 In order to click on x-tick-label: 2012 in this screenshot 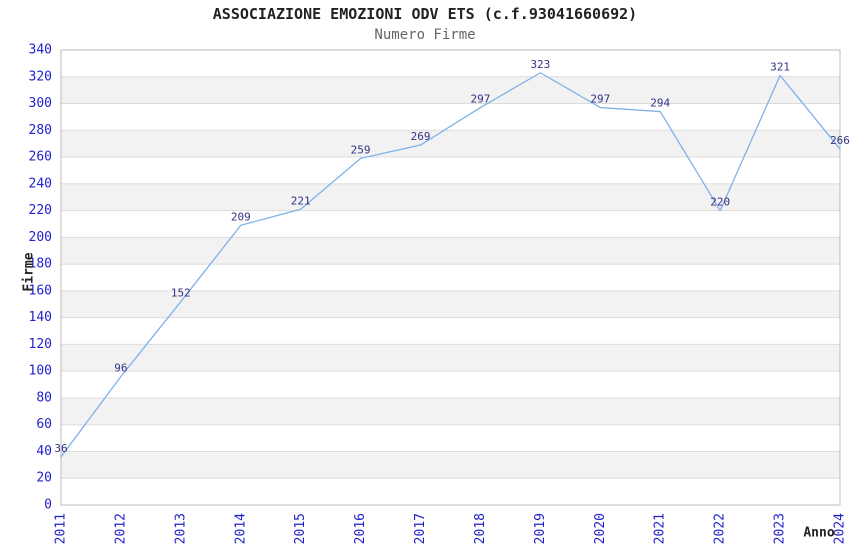, I will do `click(120, 528)`.